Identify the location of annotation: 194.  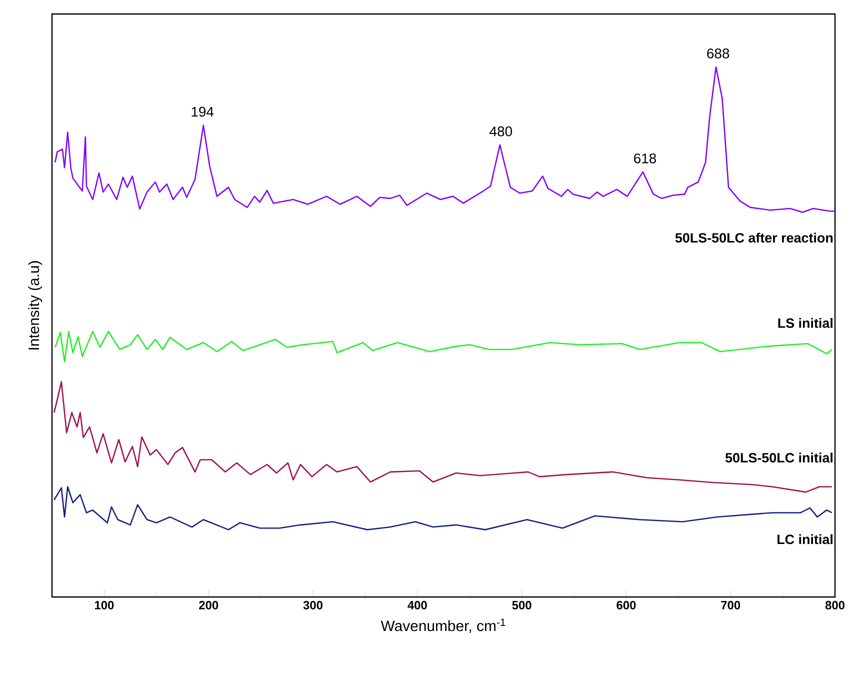
(203, 111).